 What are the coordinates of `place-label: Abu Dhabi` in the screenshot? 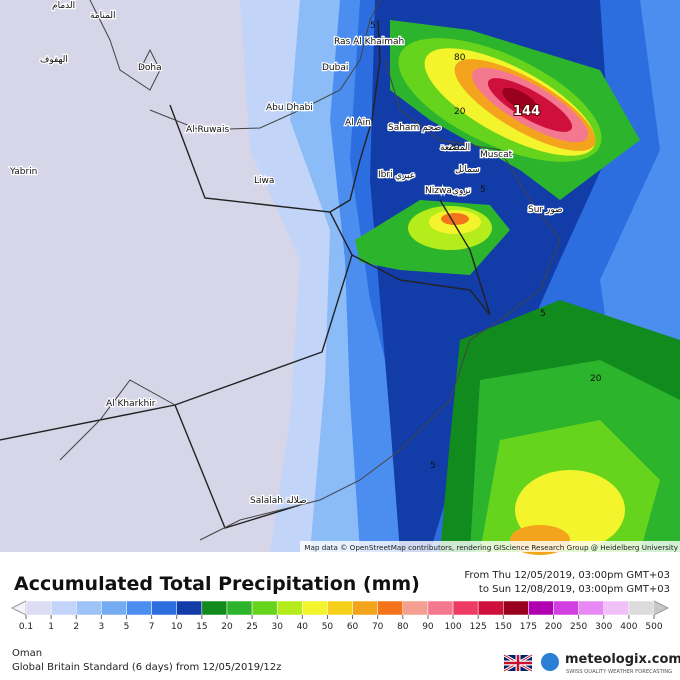 It's located at (289, 108).